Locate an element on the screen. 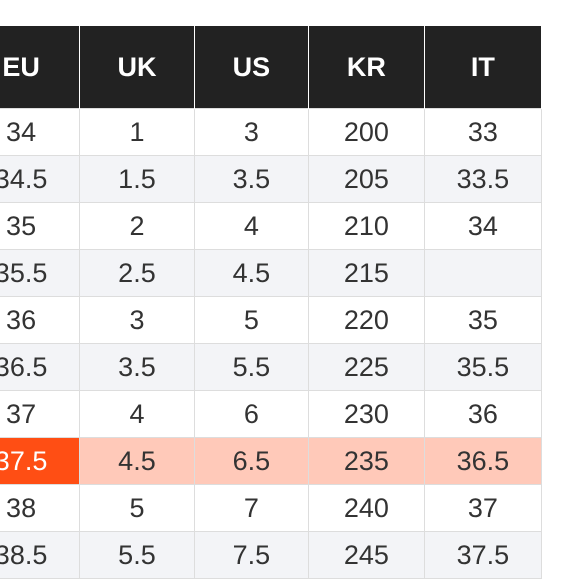 Image resolution: width=580 pixels, height=580 pixels. cell-it: 35.5 is located at coordinates (483, 367).